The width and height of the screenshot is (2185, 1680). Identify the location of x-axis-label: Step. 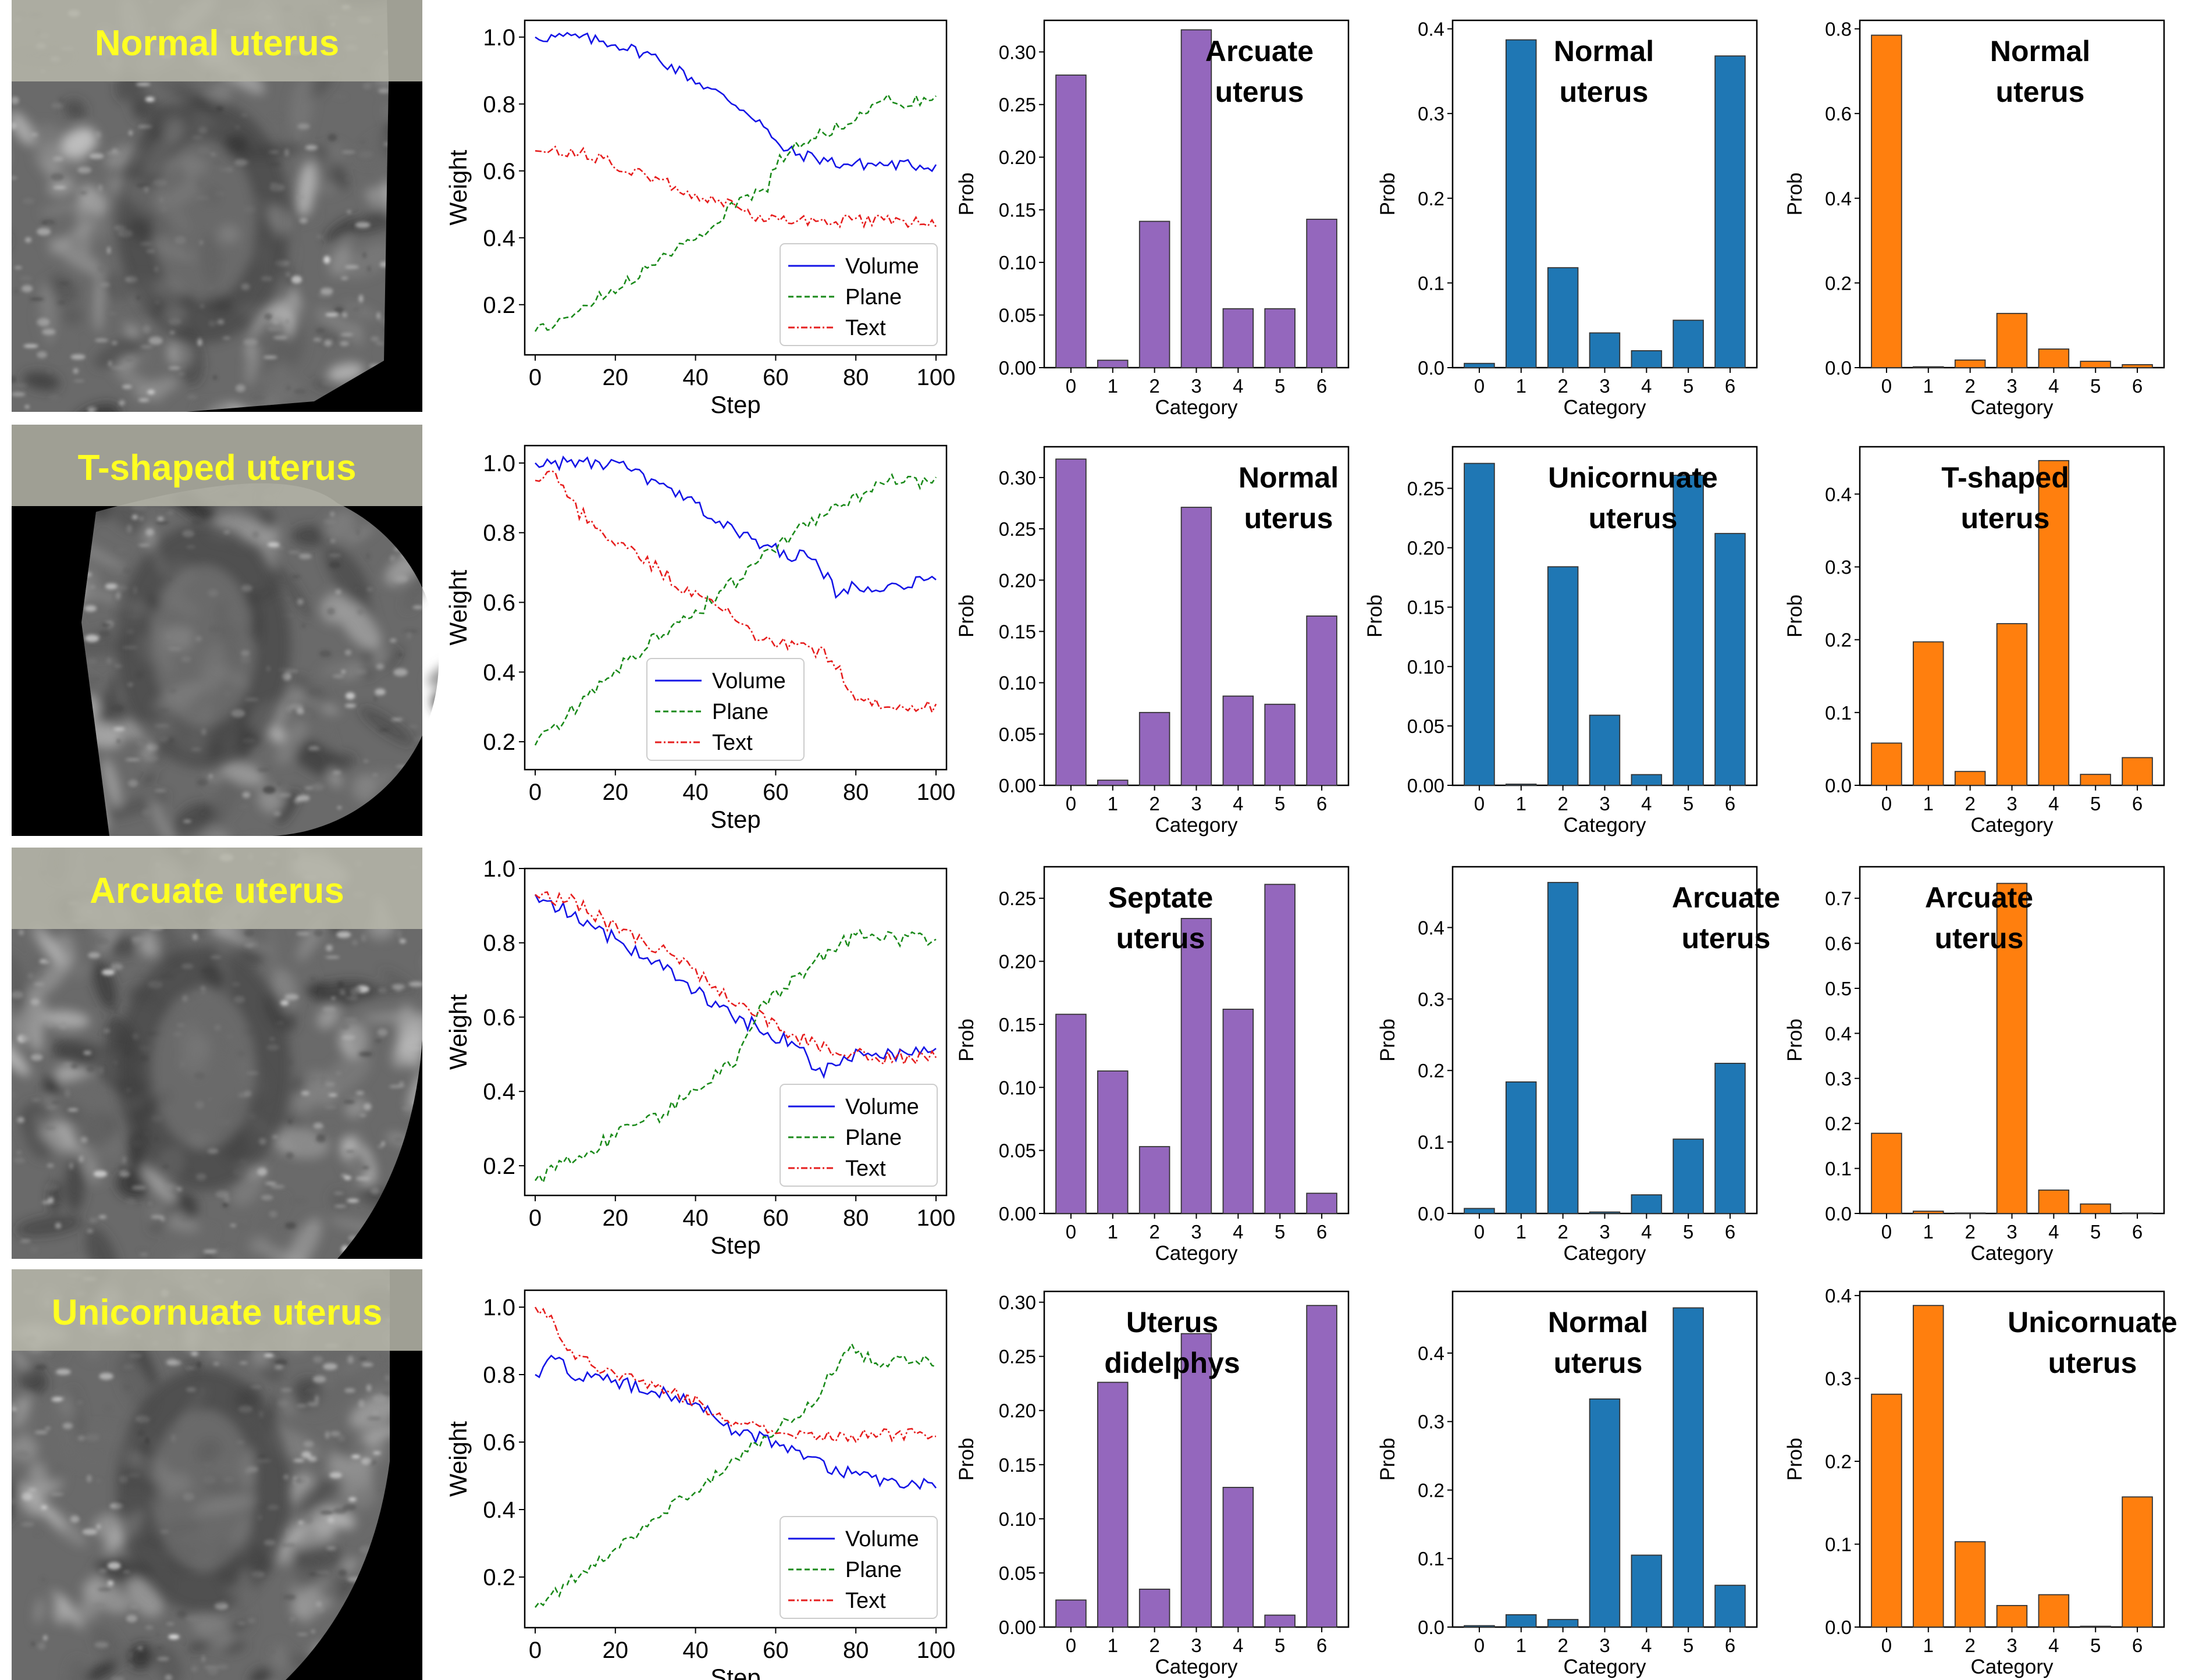
(735, 1672).